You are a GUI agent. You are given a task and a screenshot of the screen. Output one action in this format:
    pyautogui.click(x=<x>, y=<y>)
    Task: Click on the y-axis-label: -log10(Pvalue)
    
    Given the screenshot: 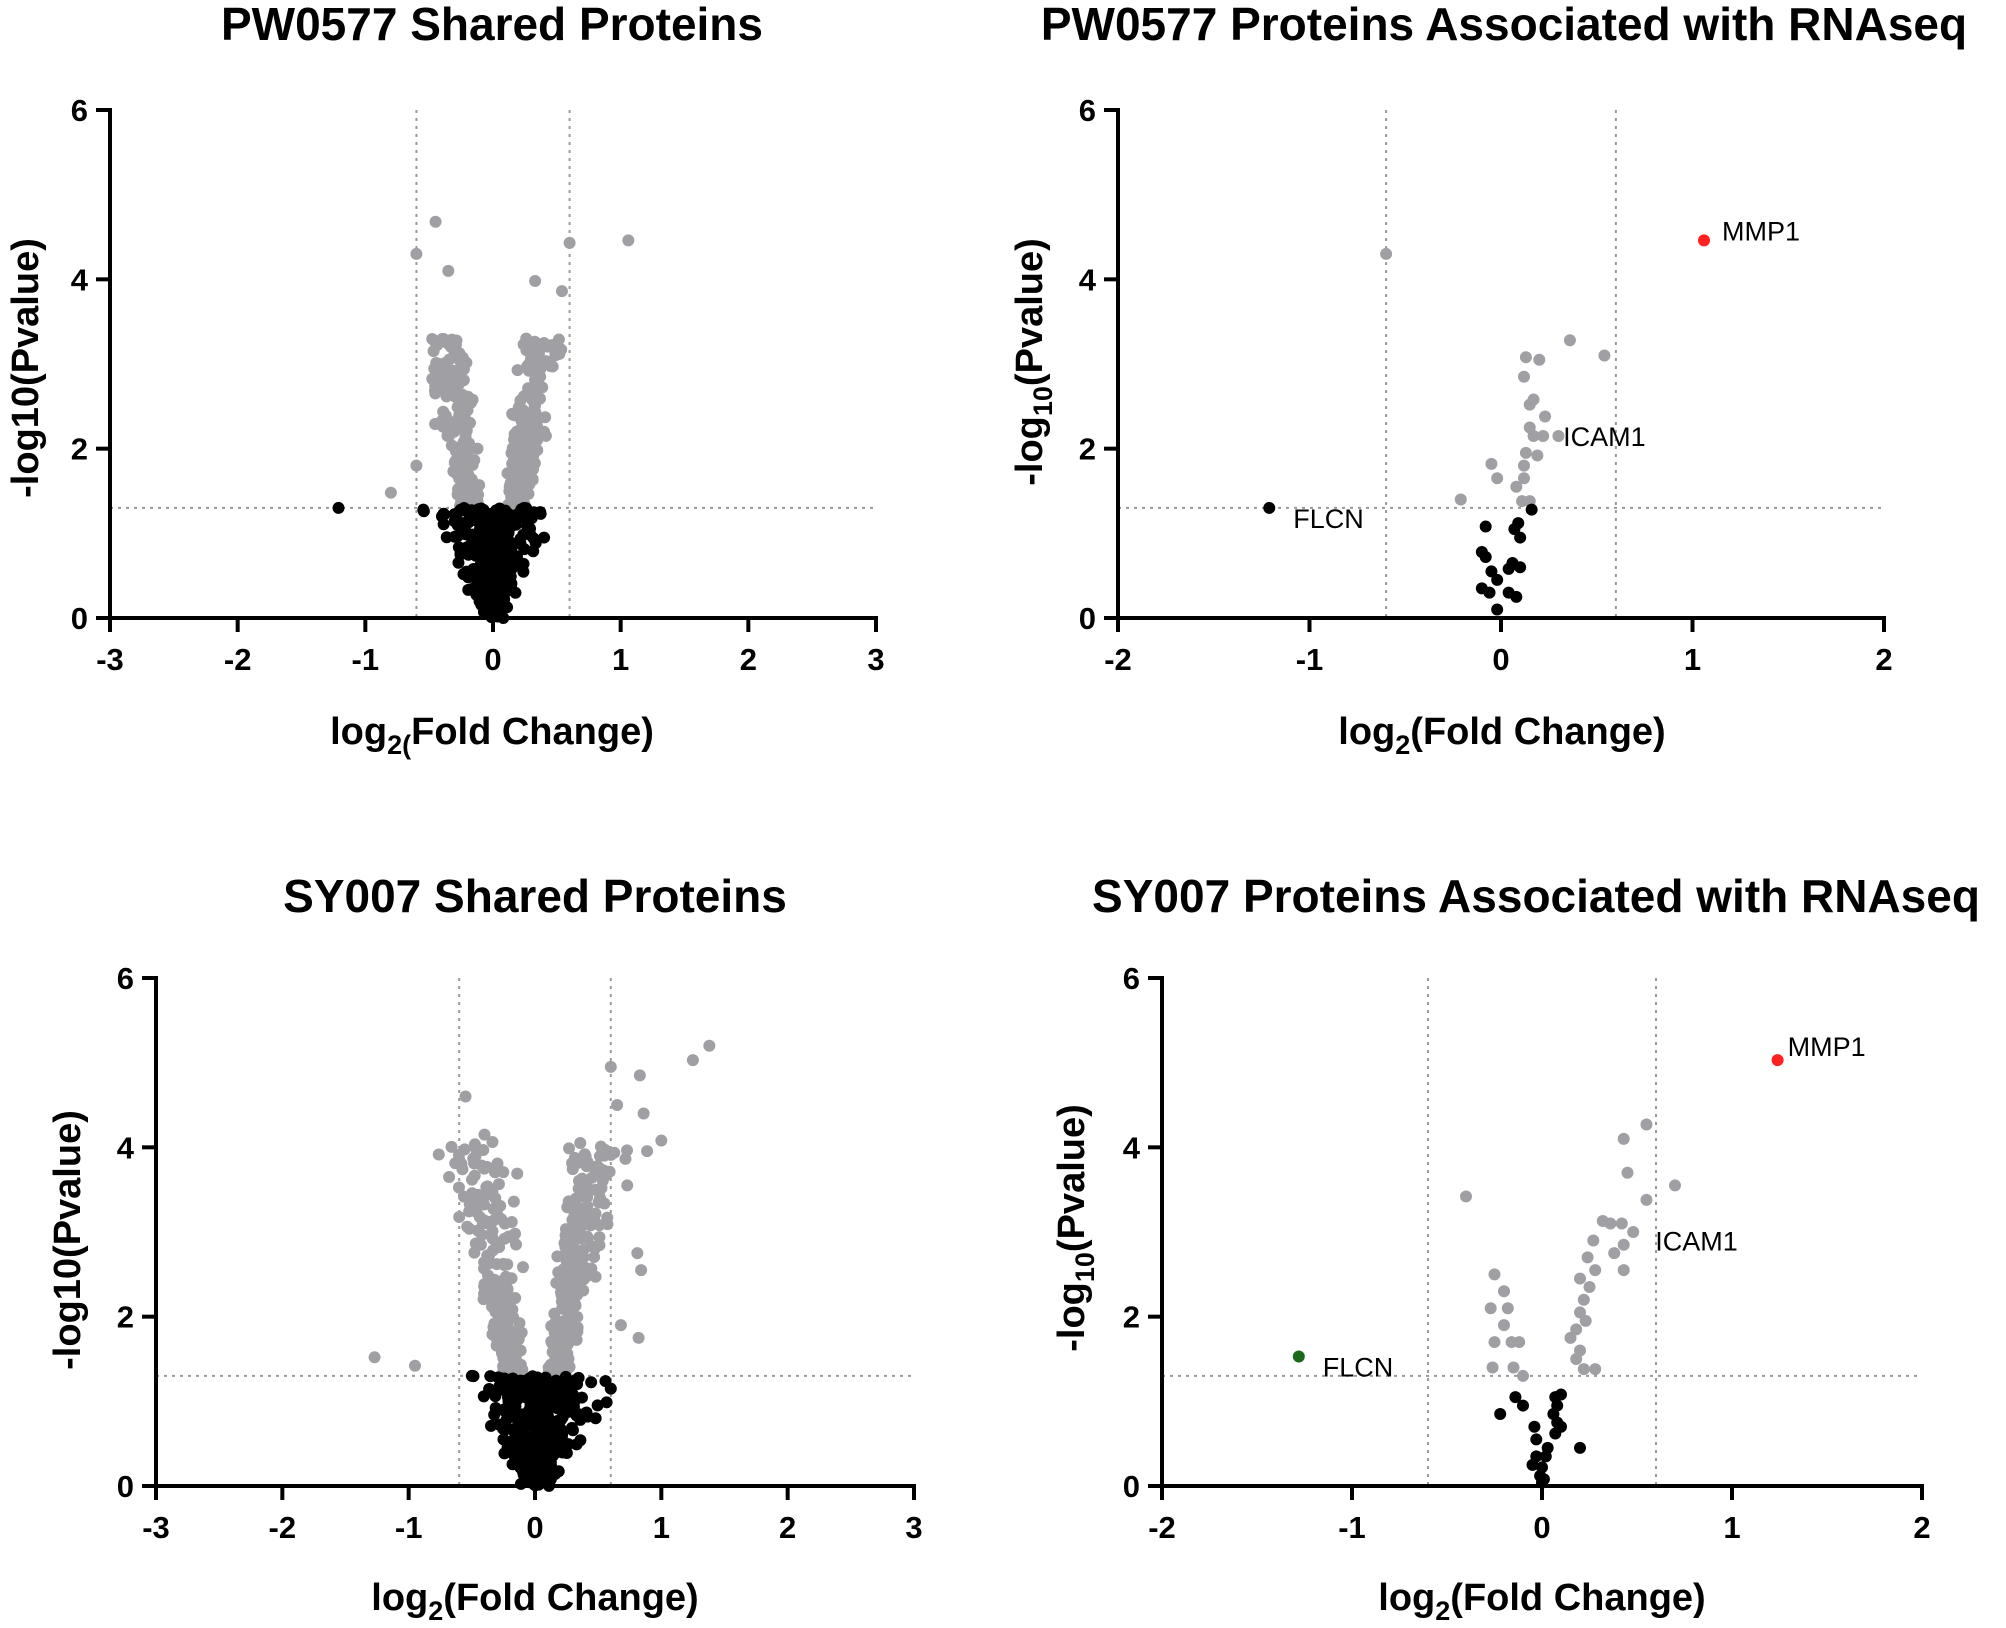 What is the action you would take?
    pyautogui.click(x=1075, y=1228)
    